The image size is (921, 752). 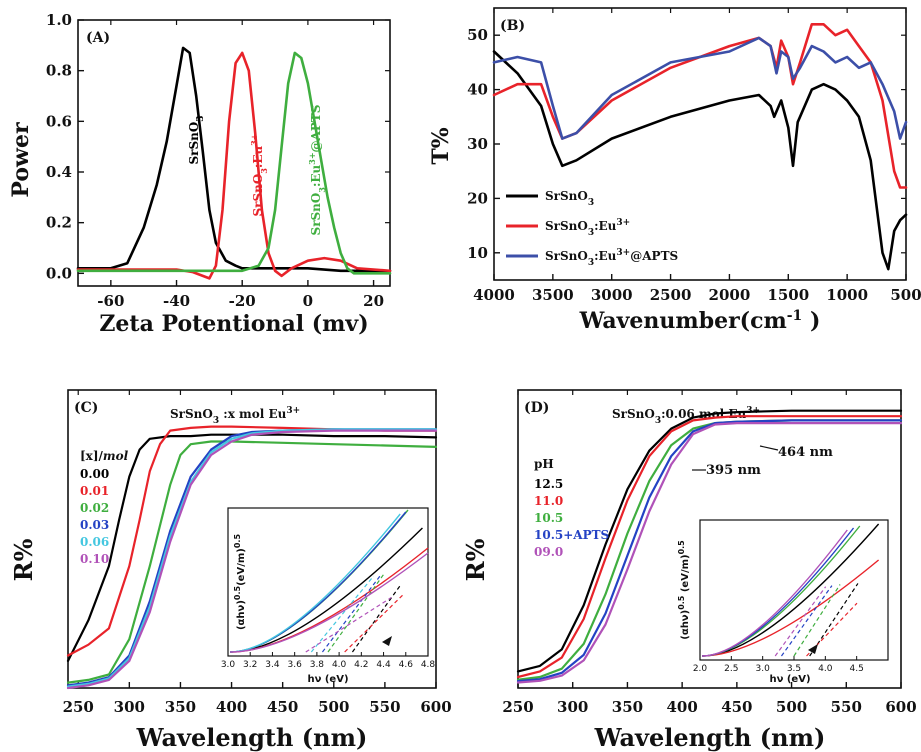 What do you see at coordinates (59, 223) in the screenshot?
I see `y-tick-label: 0.2` at bounding box center [59, 223].